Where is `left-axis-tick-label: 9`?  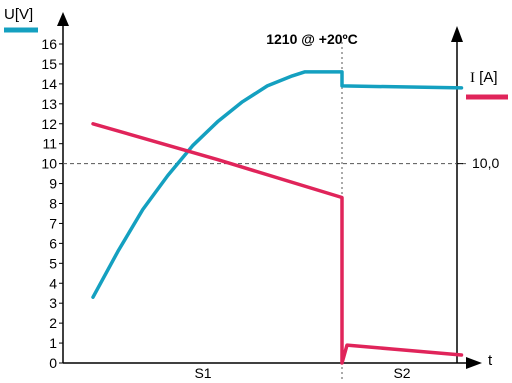
left-axis-tick-label: 9 is located at coordinates (53, 184).